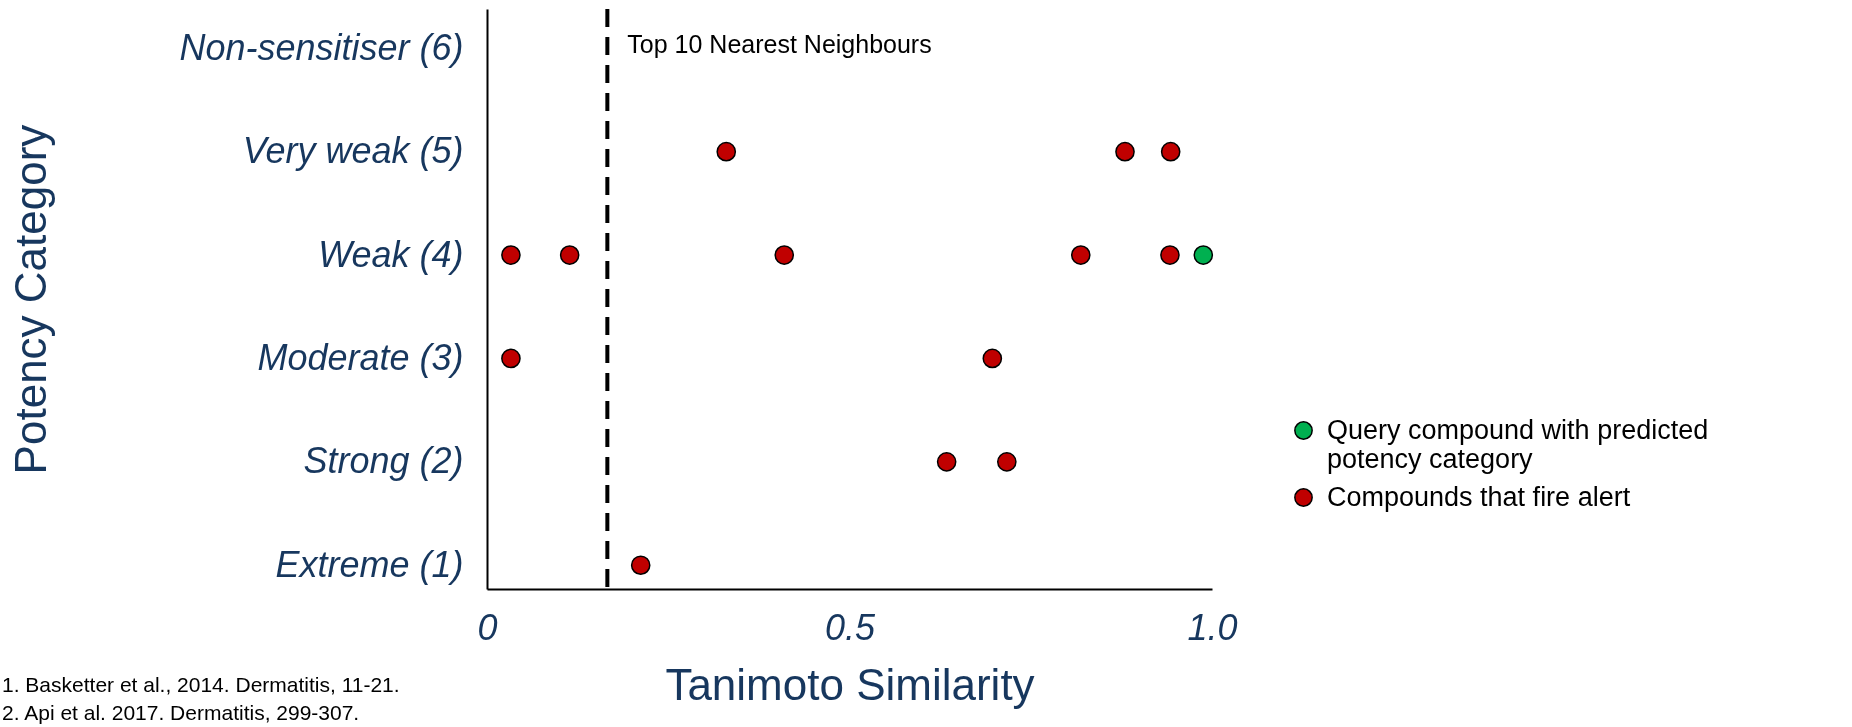 The height and width of the screenshot is (727, 1852). I want to click on legend-label: Query compound with predicted potency category, so click(1518, 444).